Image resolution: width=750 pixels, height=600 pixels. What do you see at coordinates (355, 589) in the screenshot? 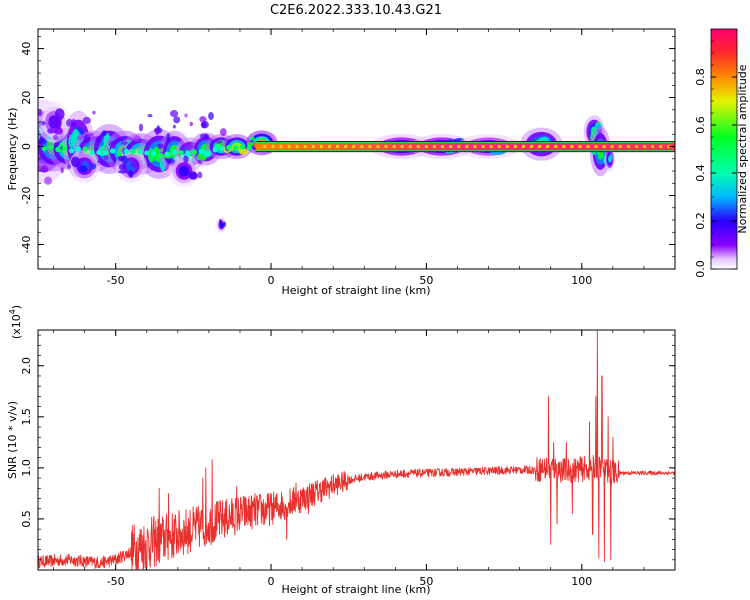
I see `snr-xlabel: Height of straight line (km)` at bounding box center [355, 589].